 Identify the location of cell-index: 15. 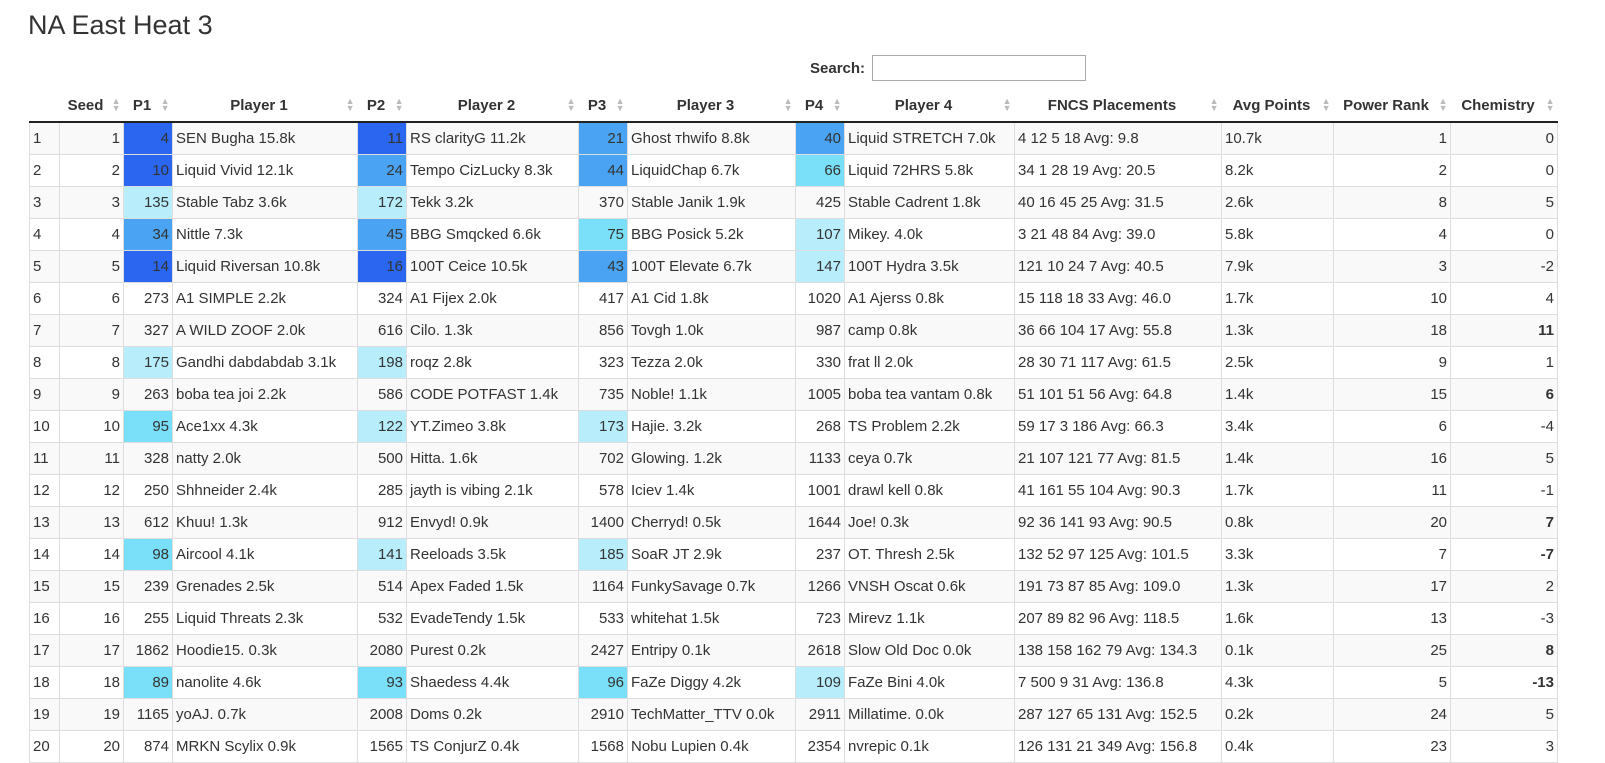
(44, 586).